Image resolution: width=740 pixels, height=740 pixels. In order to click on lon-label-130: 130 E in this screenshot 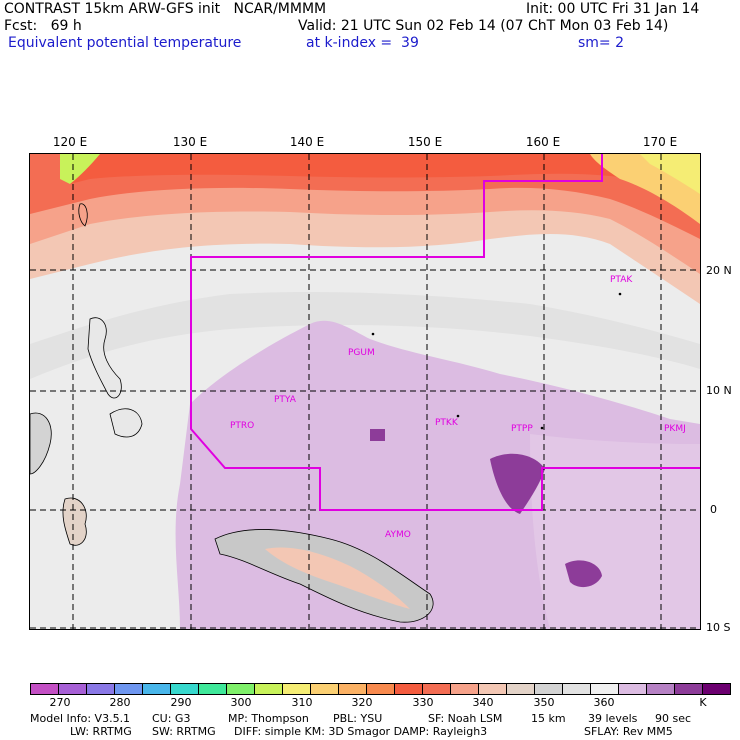, I will do `click(190, 142)`.